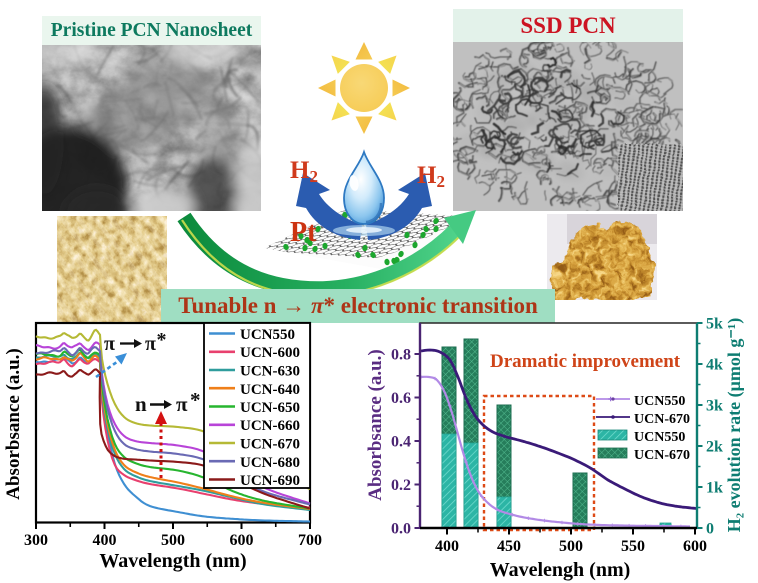  Describe the element at coordinates (401, 529) in the screenshot. I see `svg-text: 0.0` at that location.